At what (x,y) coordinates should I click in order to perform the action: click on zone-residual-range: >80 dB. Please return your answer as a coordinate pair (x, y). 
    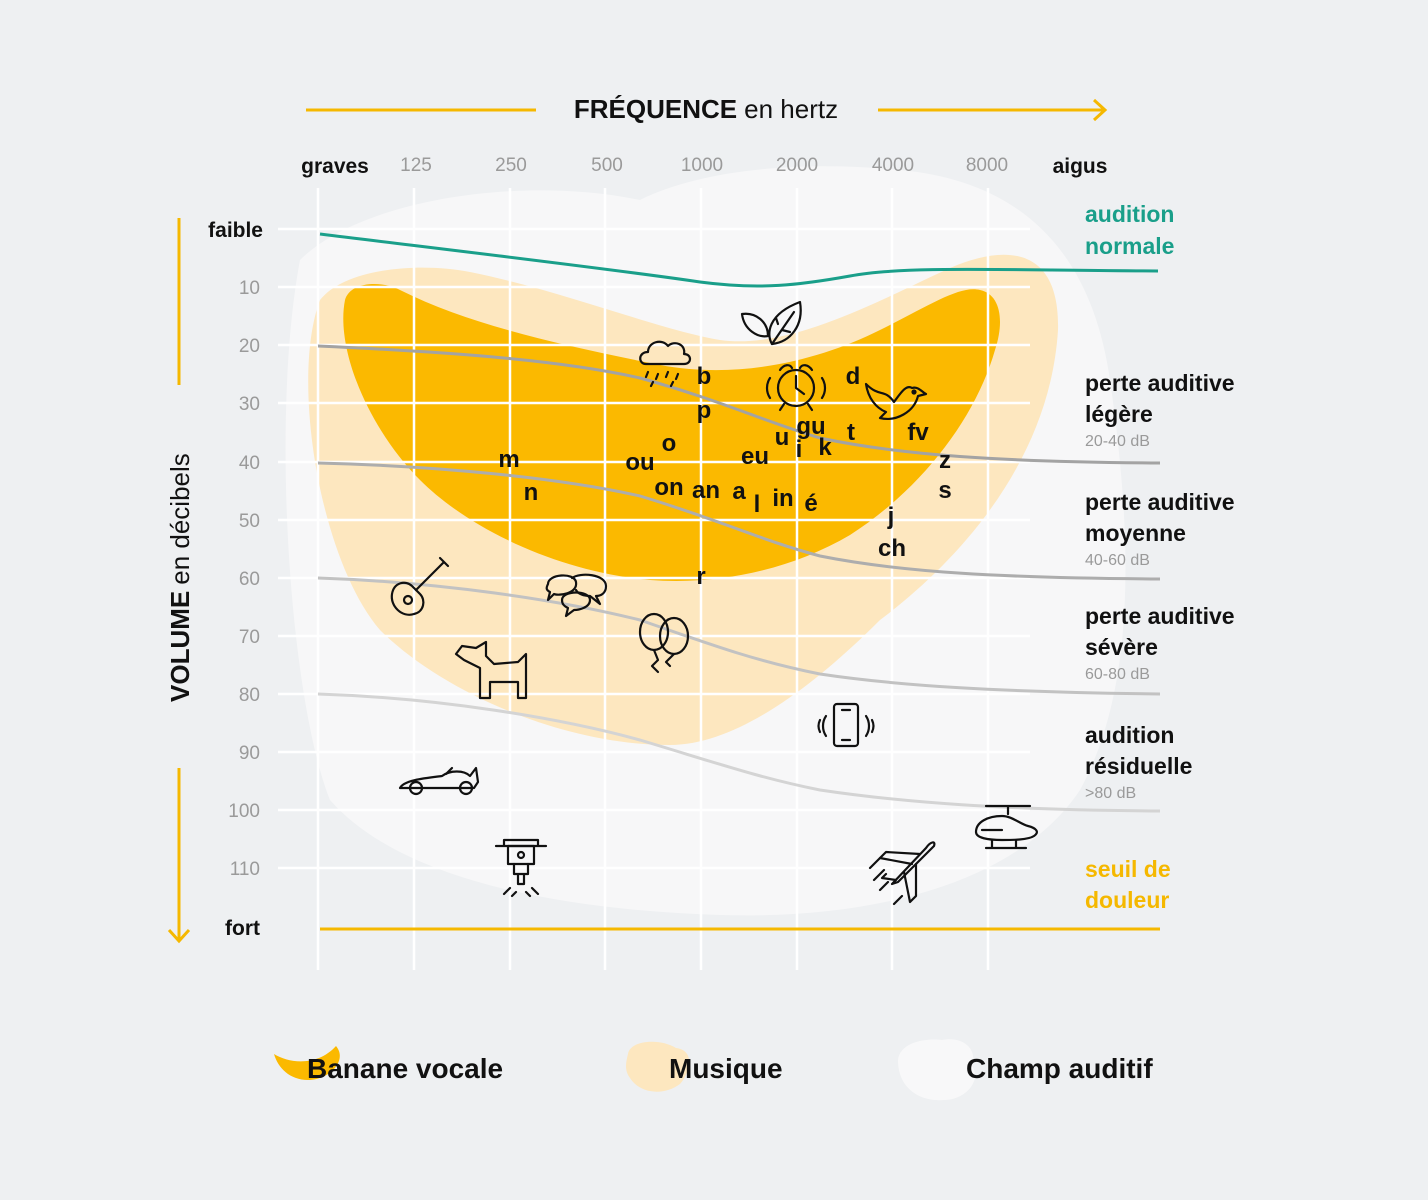
    Looking at the image, I should click on (1110, 793).